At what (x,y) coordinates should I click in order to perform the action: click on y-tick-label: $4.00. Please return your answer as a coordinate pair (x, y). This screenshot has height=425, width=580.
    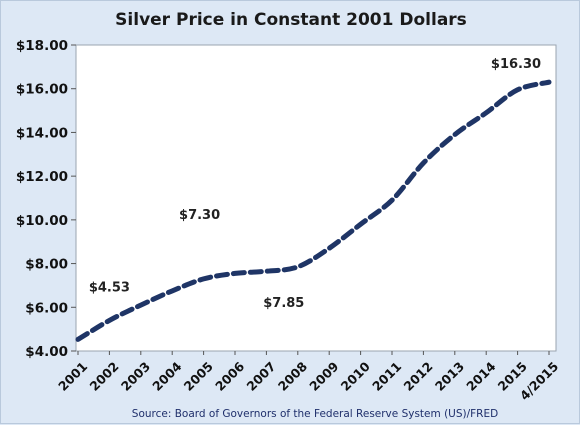
    Looking at the image, I should click on (46, 352).